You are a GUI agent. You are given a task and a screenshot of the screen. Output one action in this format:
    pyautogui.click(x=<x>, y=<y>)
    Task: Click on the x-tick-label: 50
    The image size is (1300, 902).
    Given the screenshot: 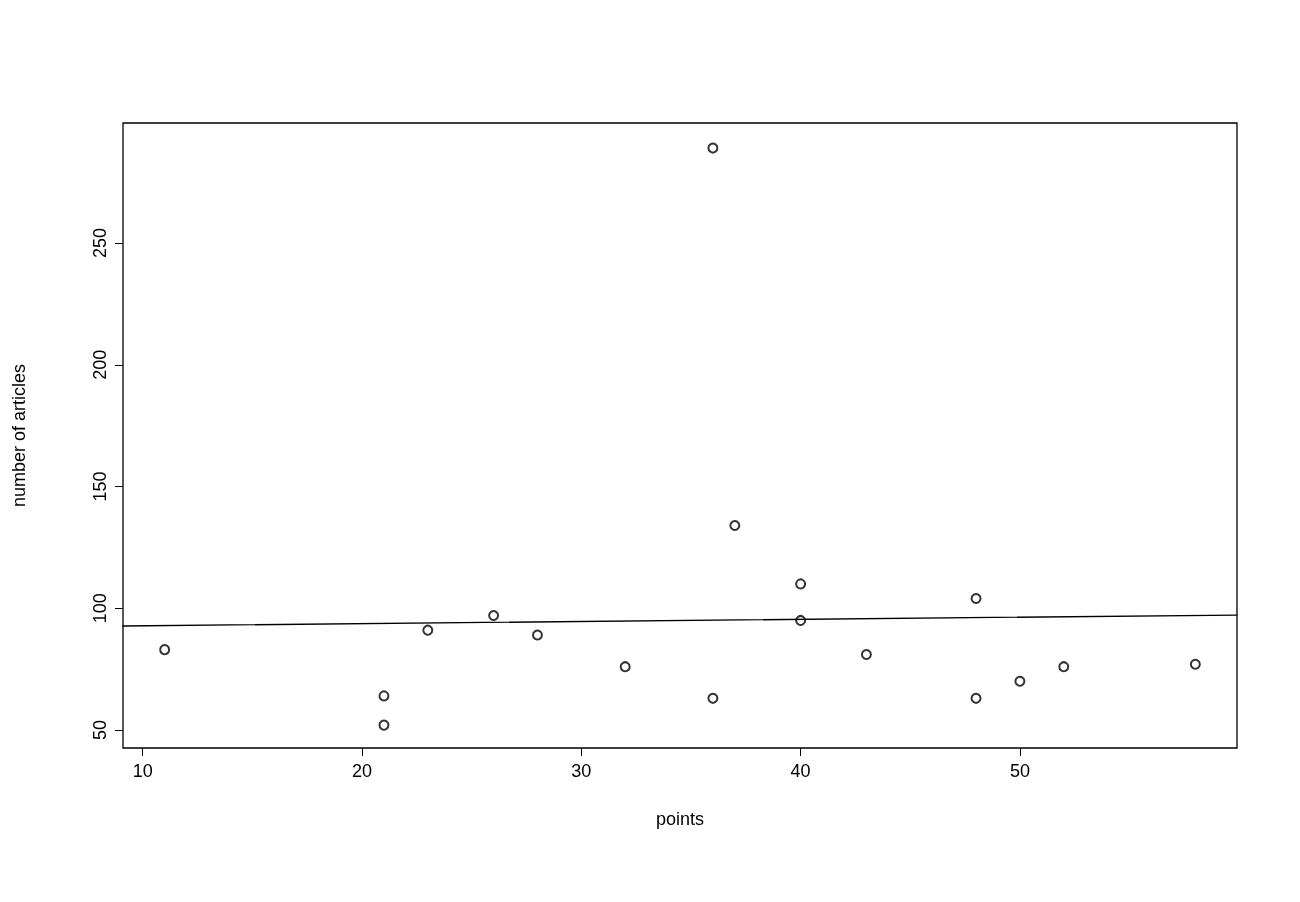 What is the action you would take?
    pyautogui.click(x=1019, y=771)
    